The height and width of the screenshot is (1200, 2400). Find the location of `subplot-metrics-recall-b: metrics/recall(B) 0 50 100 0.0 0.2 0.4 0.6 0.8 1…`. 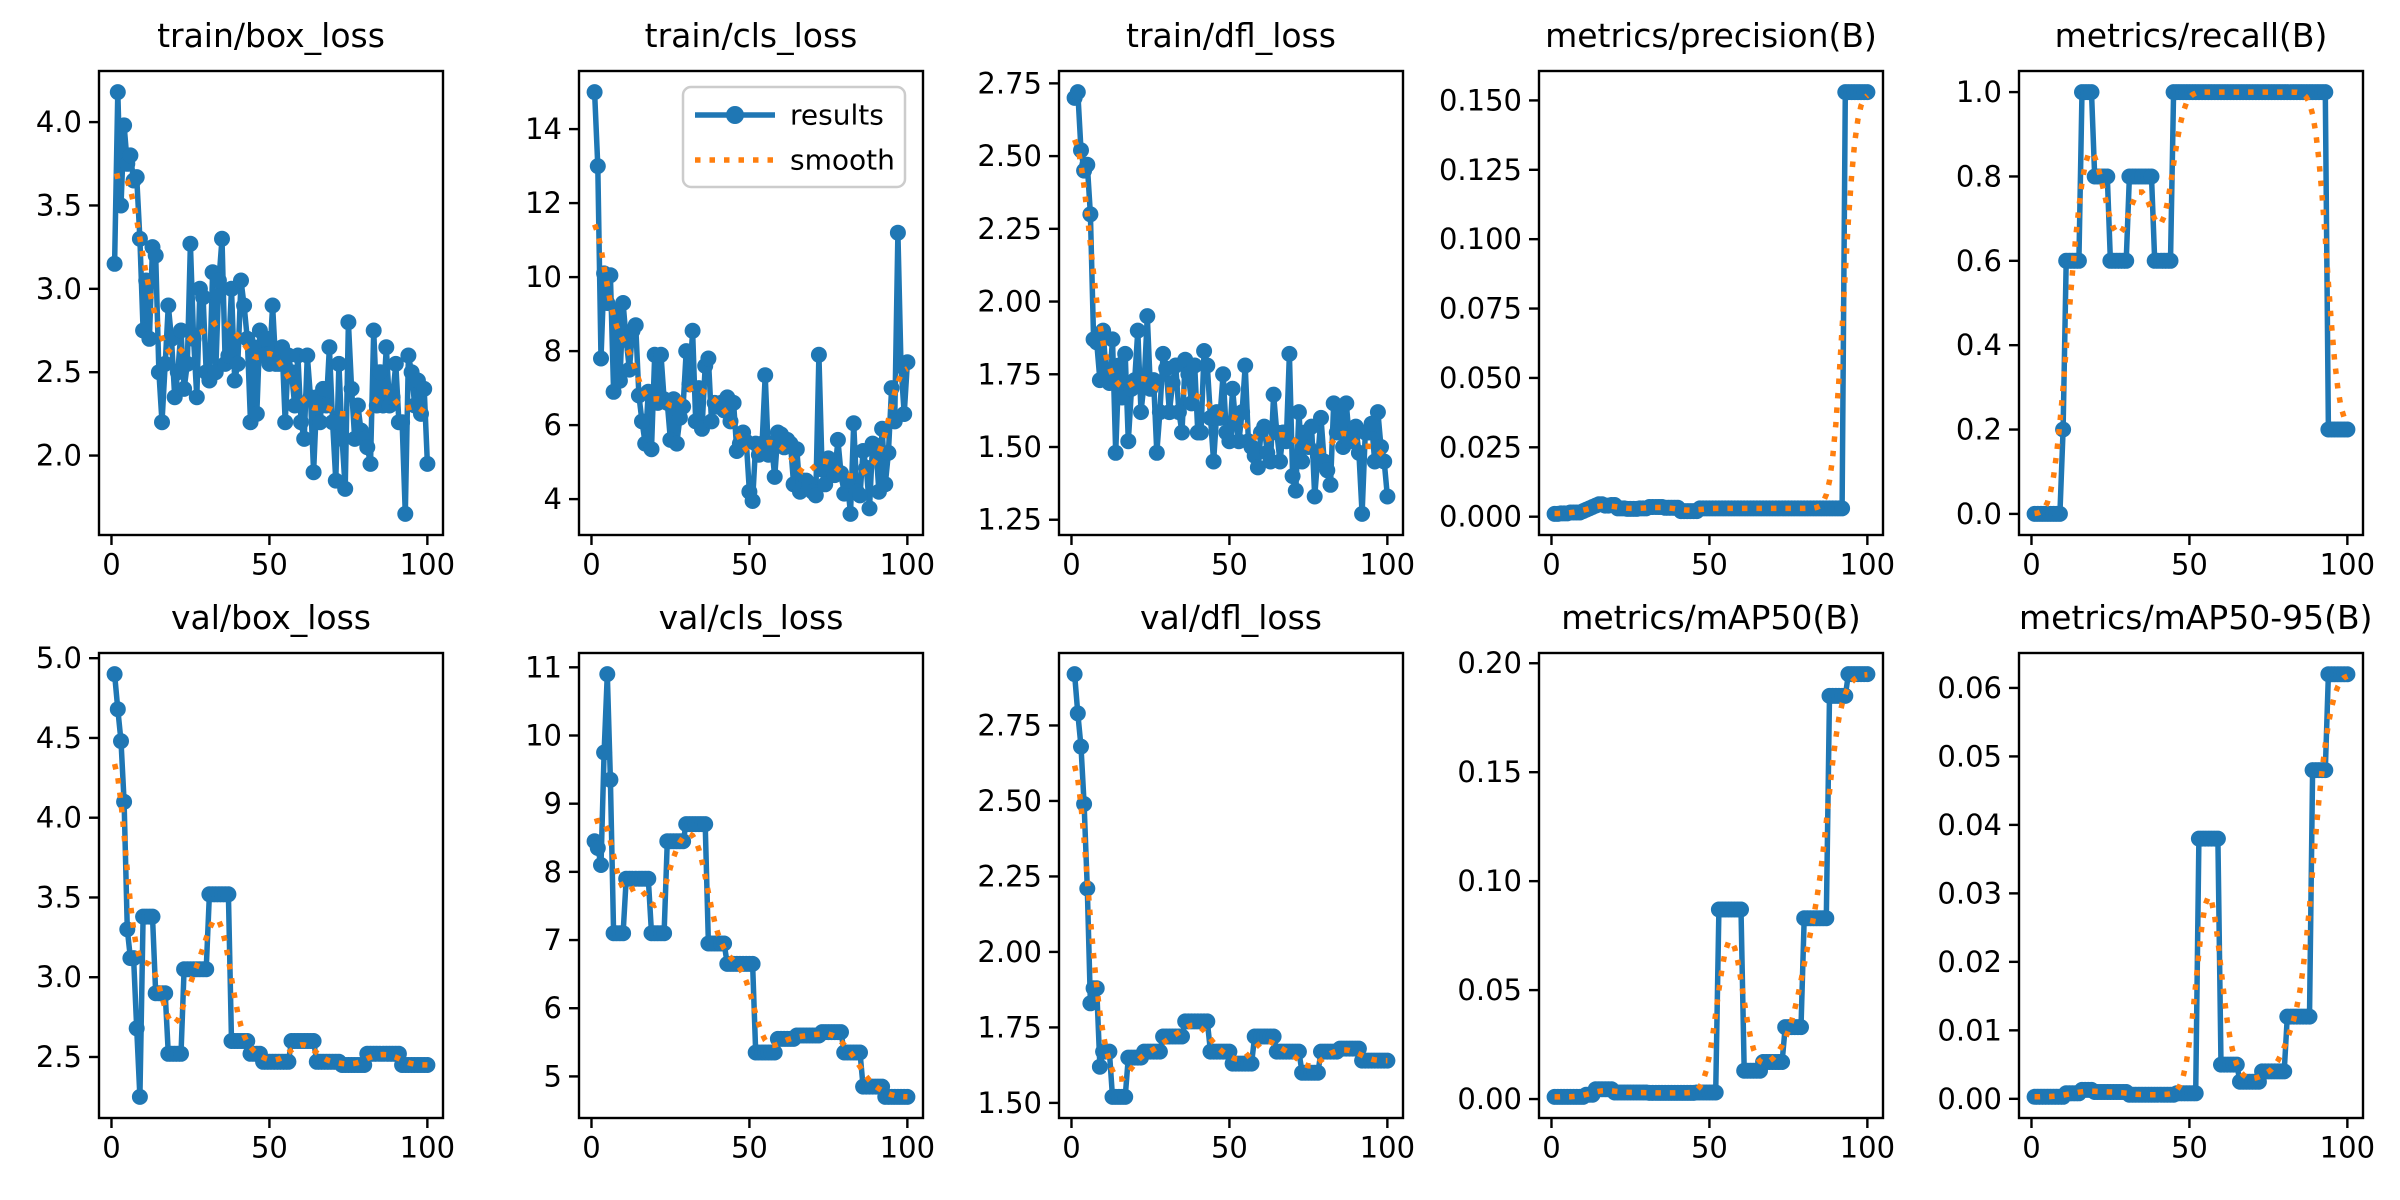

subplot-metrics-recall-b: metrics/recall(B) 0 50 100 0.0 0.2 0.4 0.6 0.8 1… is located at coordinates (2160, 300).